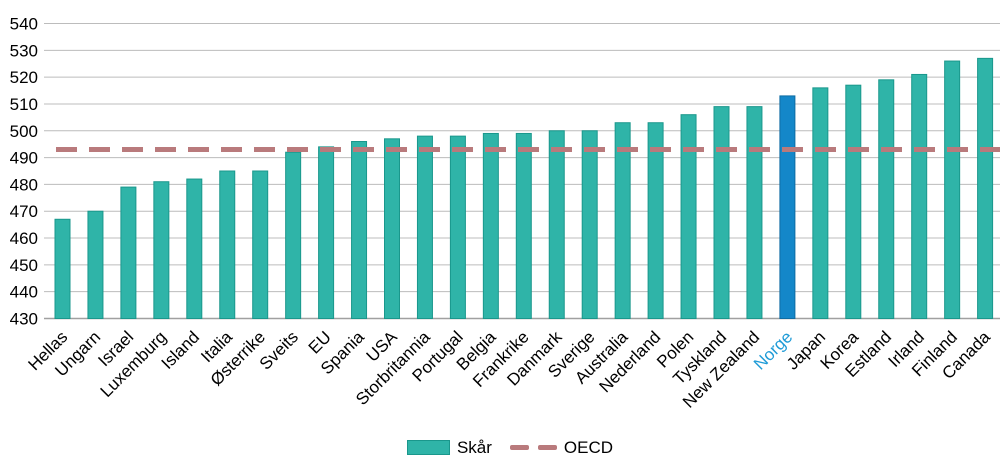  I want to click on y-tick-label: 500, so click(24, 131).